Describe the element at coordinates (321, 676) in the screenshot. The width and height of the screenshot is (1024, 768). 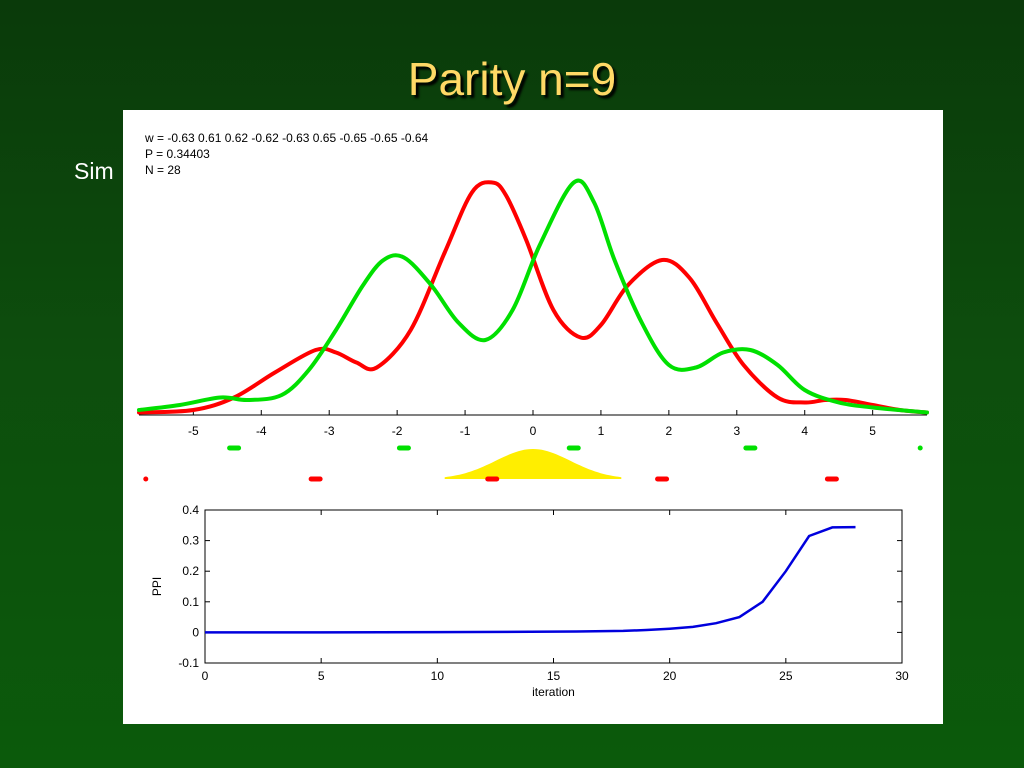
I see `ppi-x-tick-label: 5` at that location.